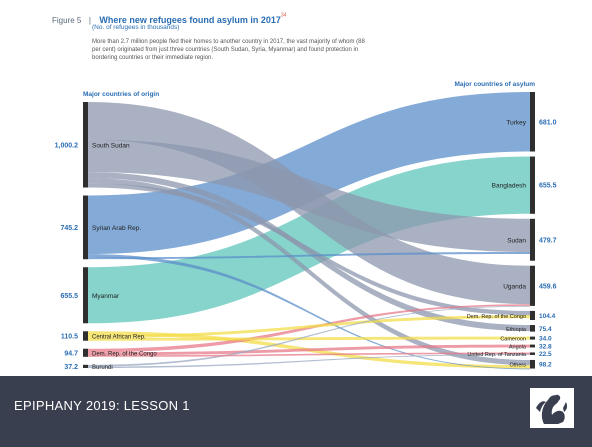  What do you see at coordinates (124, 354) in the screenshot?
I see `origin-label-dem-rep-of-the-congo: Dem. Rep. of the Congo` at bounding box center [124, 354].